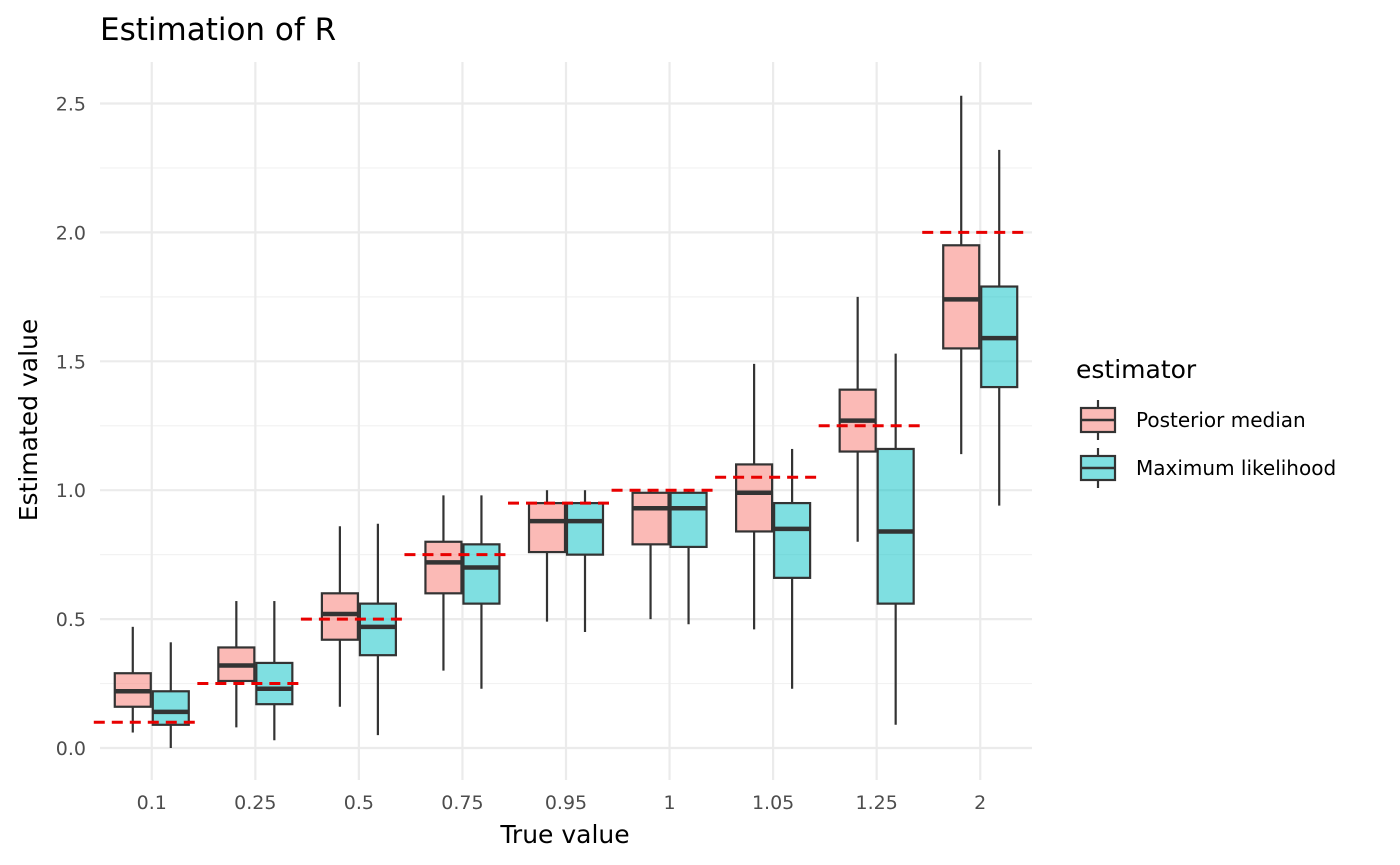  Describe the element at coordinates (71, 620) in the screenshot. I see `y-tick-label: 0.5` at that location.